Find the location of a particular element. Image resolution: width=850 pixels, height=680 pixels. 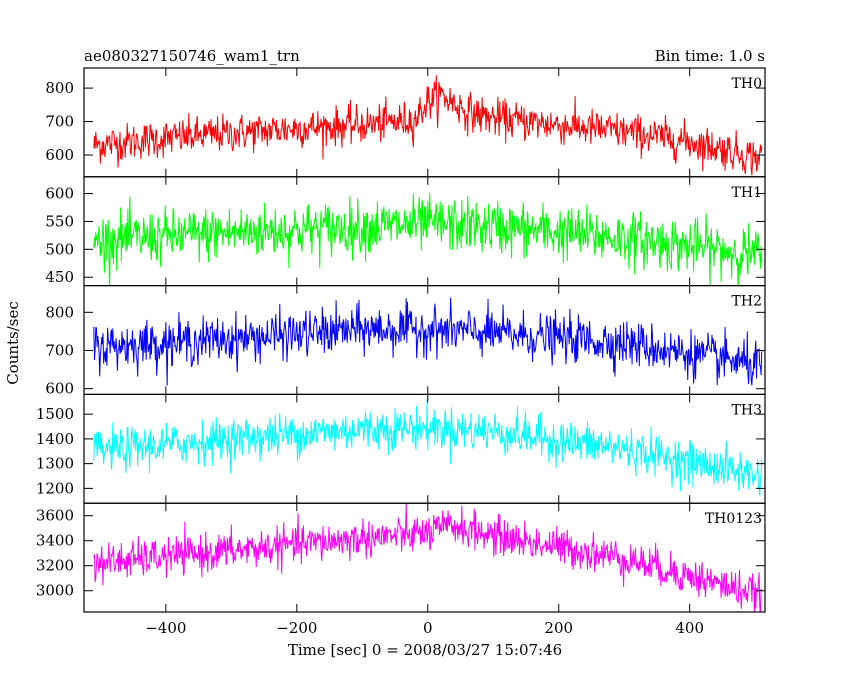

y-tick-label-th2-800: 800 is located at coordinates (59, 312).